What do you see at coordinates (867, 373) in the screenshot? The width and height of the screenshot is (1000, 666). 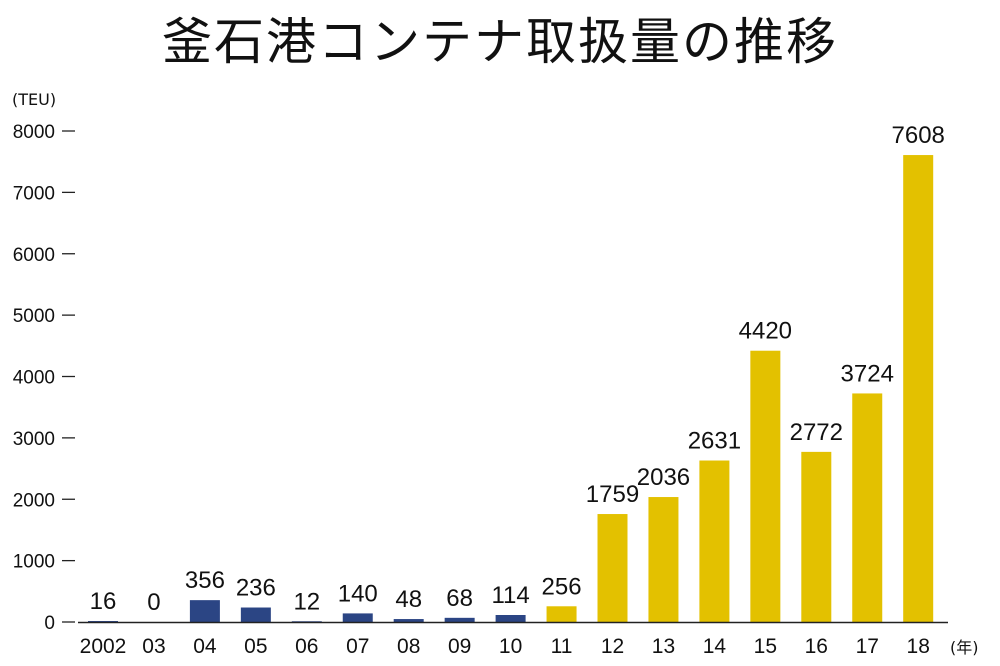 I see `data-label: 3724` at bounding box center [867, 373].